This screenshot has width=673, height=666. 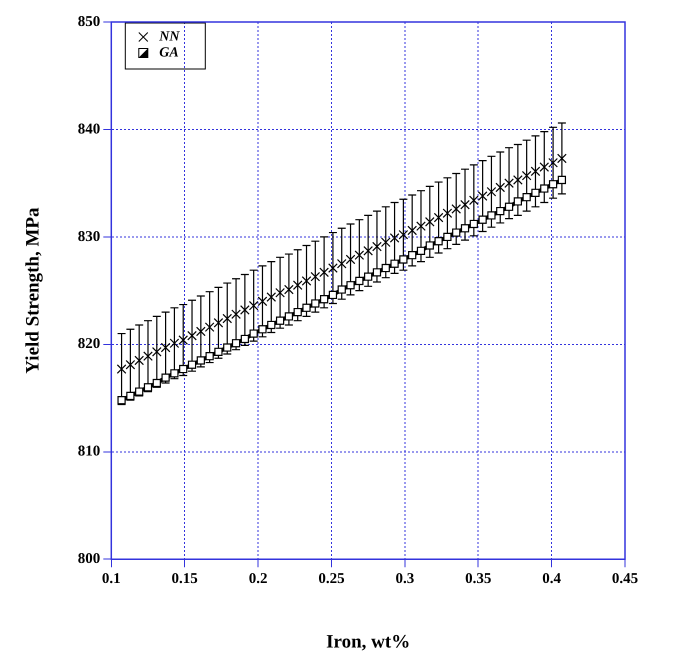 What do you see at coordinates (89, 22) in the screenshot?
I see `y-tick-label: 850` at bounding box center [89, 22].